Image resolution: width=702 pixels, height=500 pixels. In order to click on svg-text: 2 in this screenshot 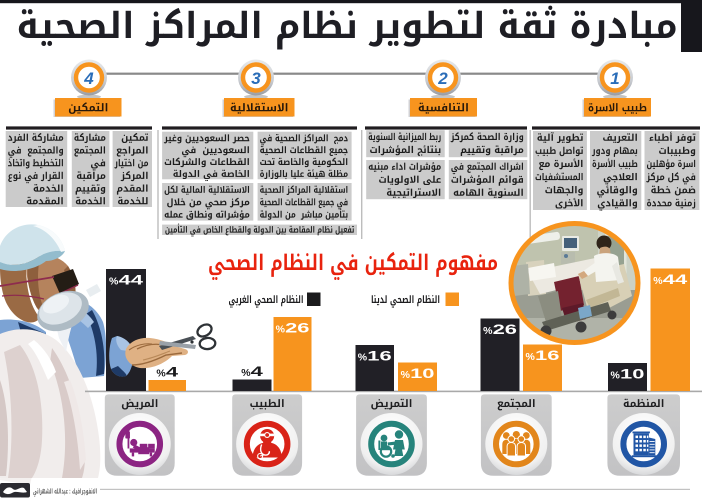, I will do `click(442, 78)`.